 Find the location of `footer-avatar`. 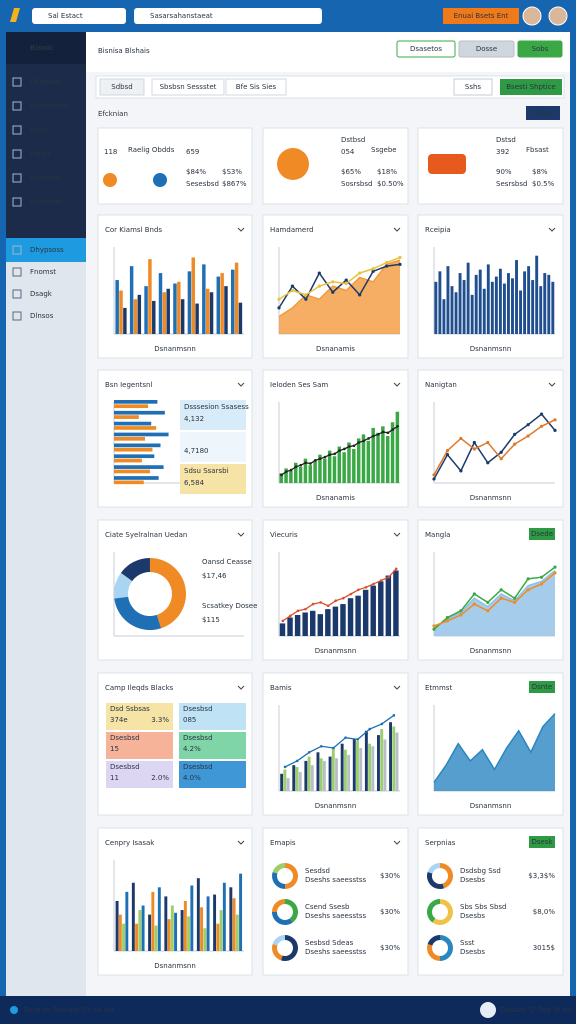

footer-avatar is located at coordinates (488, 1010).